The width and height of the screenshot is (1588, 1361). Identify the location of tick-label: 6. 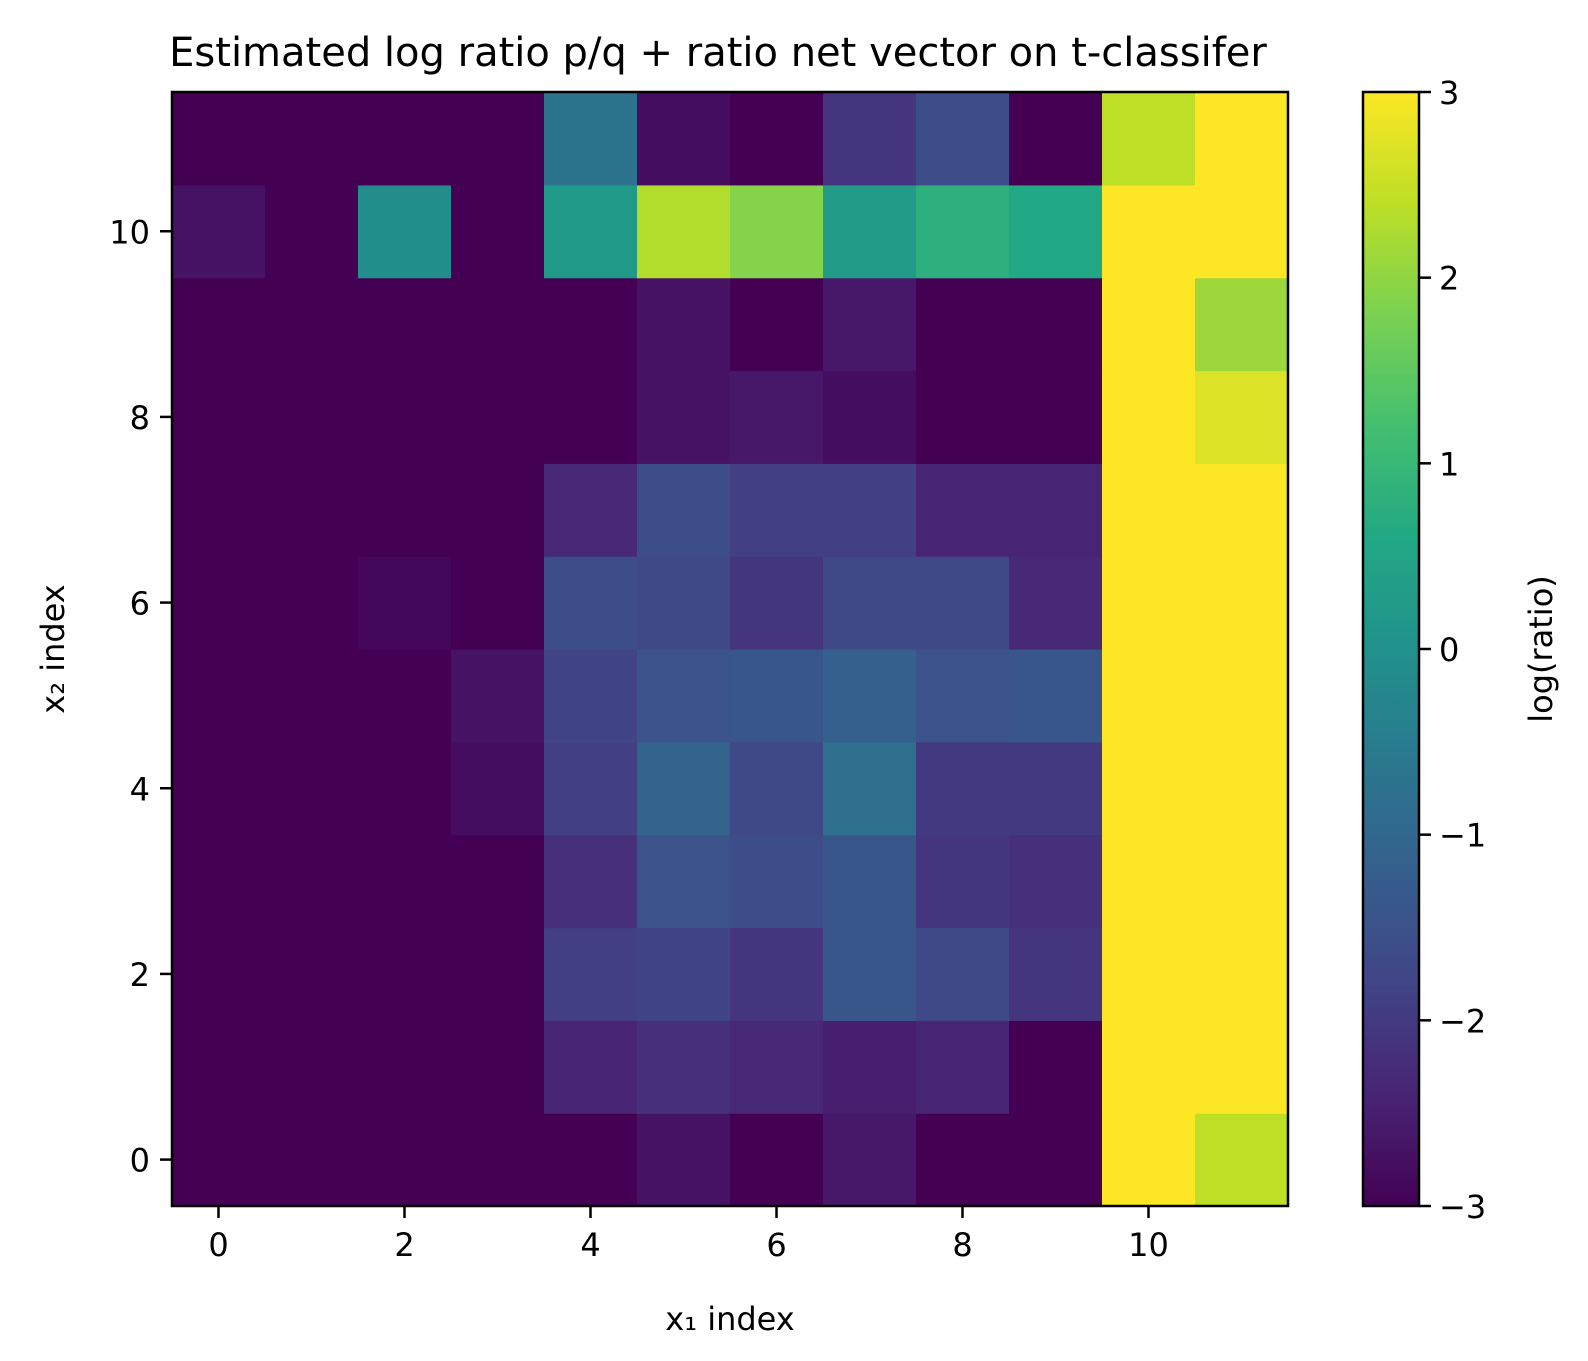
(776, 1245).